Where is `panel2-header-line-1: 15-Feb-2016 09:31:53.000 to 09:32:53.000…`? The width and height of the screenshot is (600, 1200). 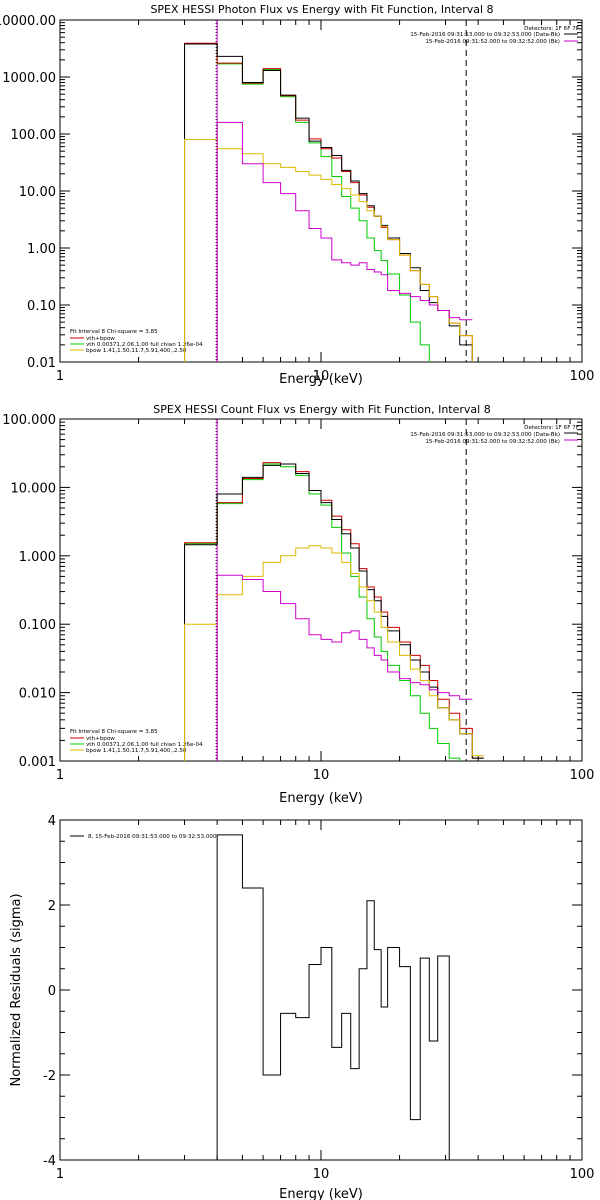
panel2-header-line-1: 15-Feb-2016 09:31:53.000 to 09:32:53.000… is located at coordinates (485, 435).